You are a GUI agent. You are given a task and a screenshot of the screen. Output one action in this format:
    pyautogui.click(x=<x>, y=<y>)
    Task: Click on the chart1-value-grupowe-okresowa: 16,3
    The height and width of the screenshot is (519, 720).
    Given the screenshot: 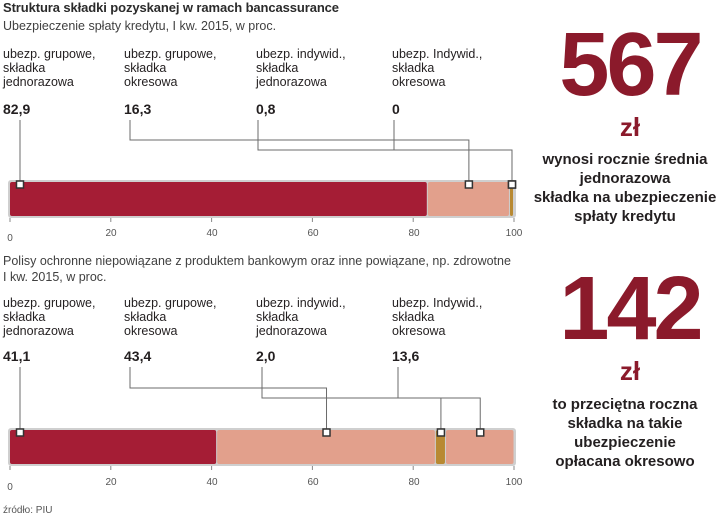 What is the action you would take?
    pyautogui.click(x=138, y=109)
    